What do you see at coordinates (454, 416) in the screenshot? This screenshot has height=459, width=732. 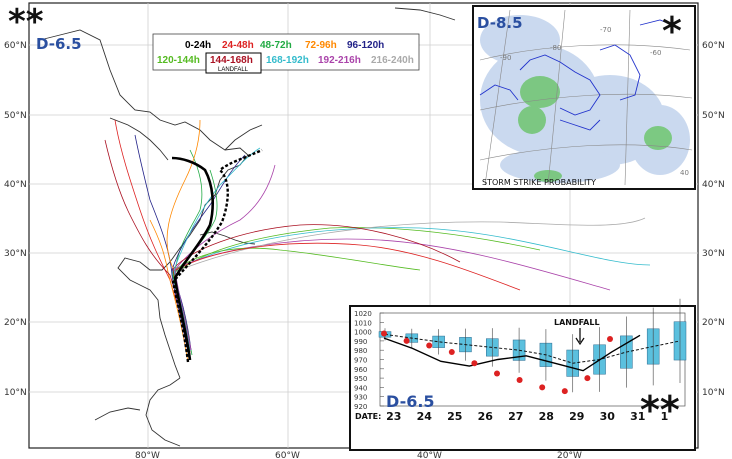 I see `date-tick-label: 25` at bounding box center [454, 416].